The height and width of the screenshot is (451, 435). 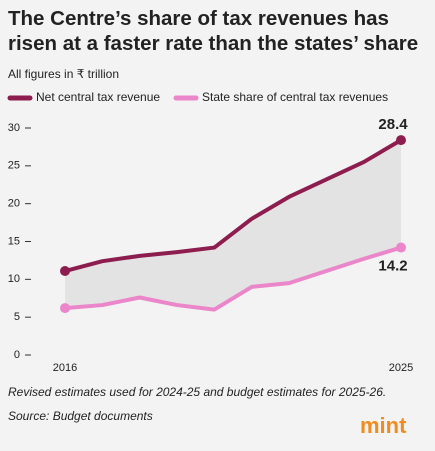 I want to click on y-tick-label: 25, so click(x=14, y=166).